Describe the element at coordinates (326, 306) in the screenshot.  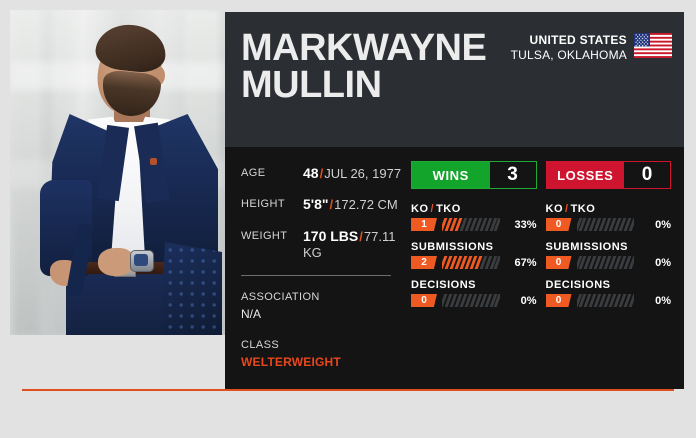
I see `association-block: ASSOCIATION N/A` at that location.